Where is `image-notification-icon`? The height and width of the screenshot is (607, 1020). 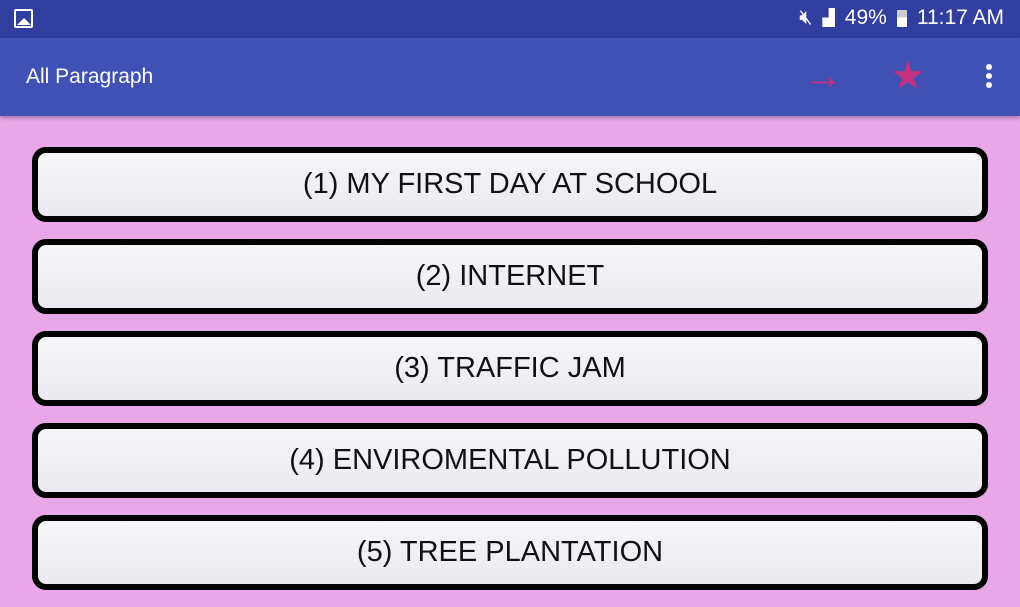 image-notification-icon is located at coordinates (23, 18).